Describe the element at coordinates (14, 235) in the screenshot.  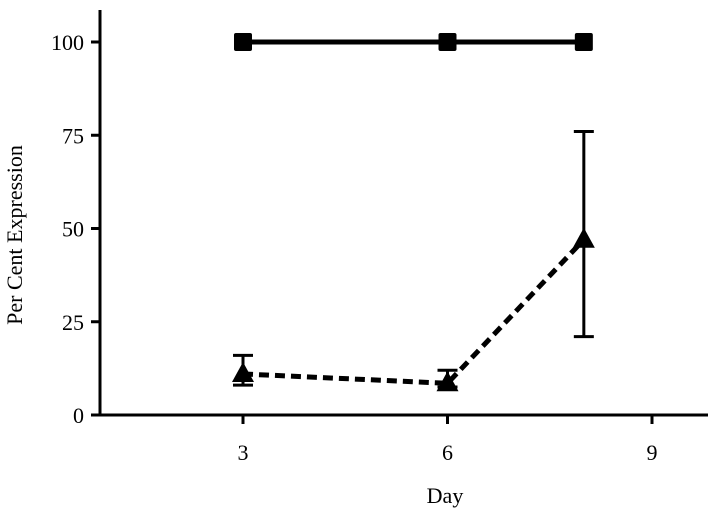
I see `y-axis-title: Per Cent Expression` at that location.